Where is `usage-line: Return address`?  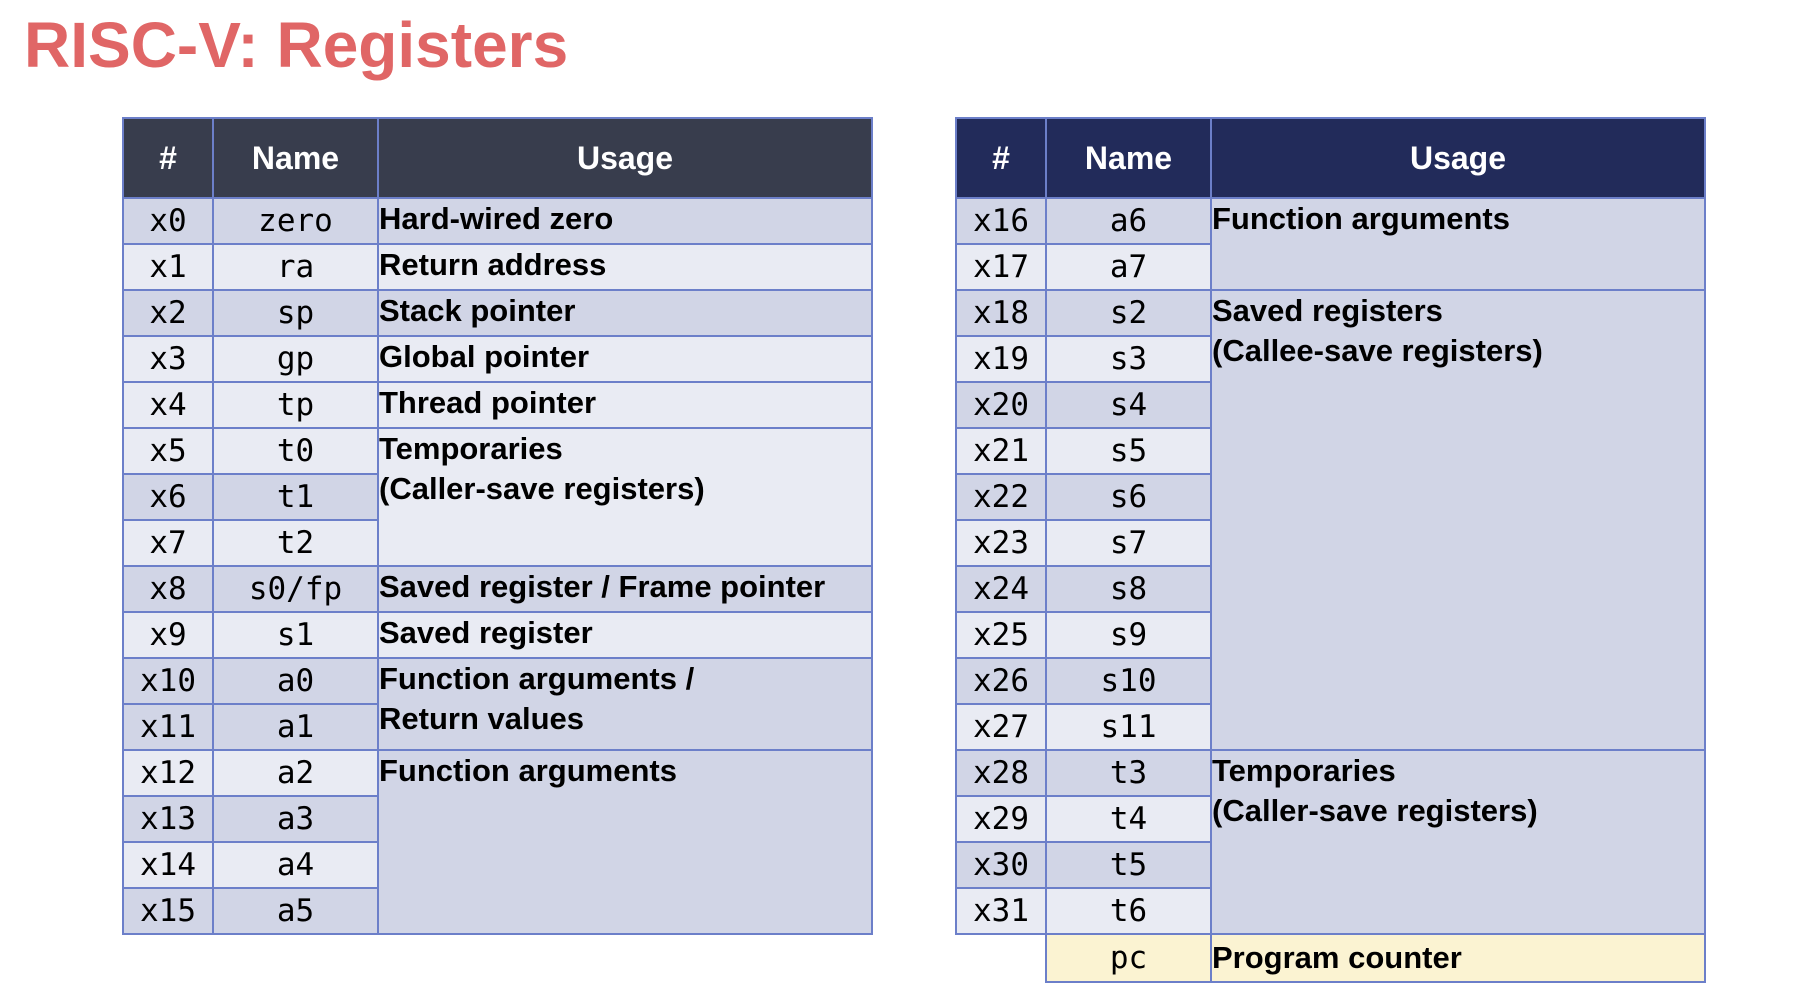
usage-line: Return address is located at coordinates (493, 264).